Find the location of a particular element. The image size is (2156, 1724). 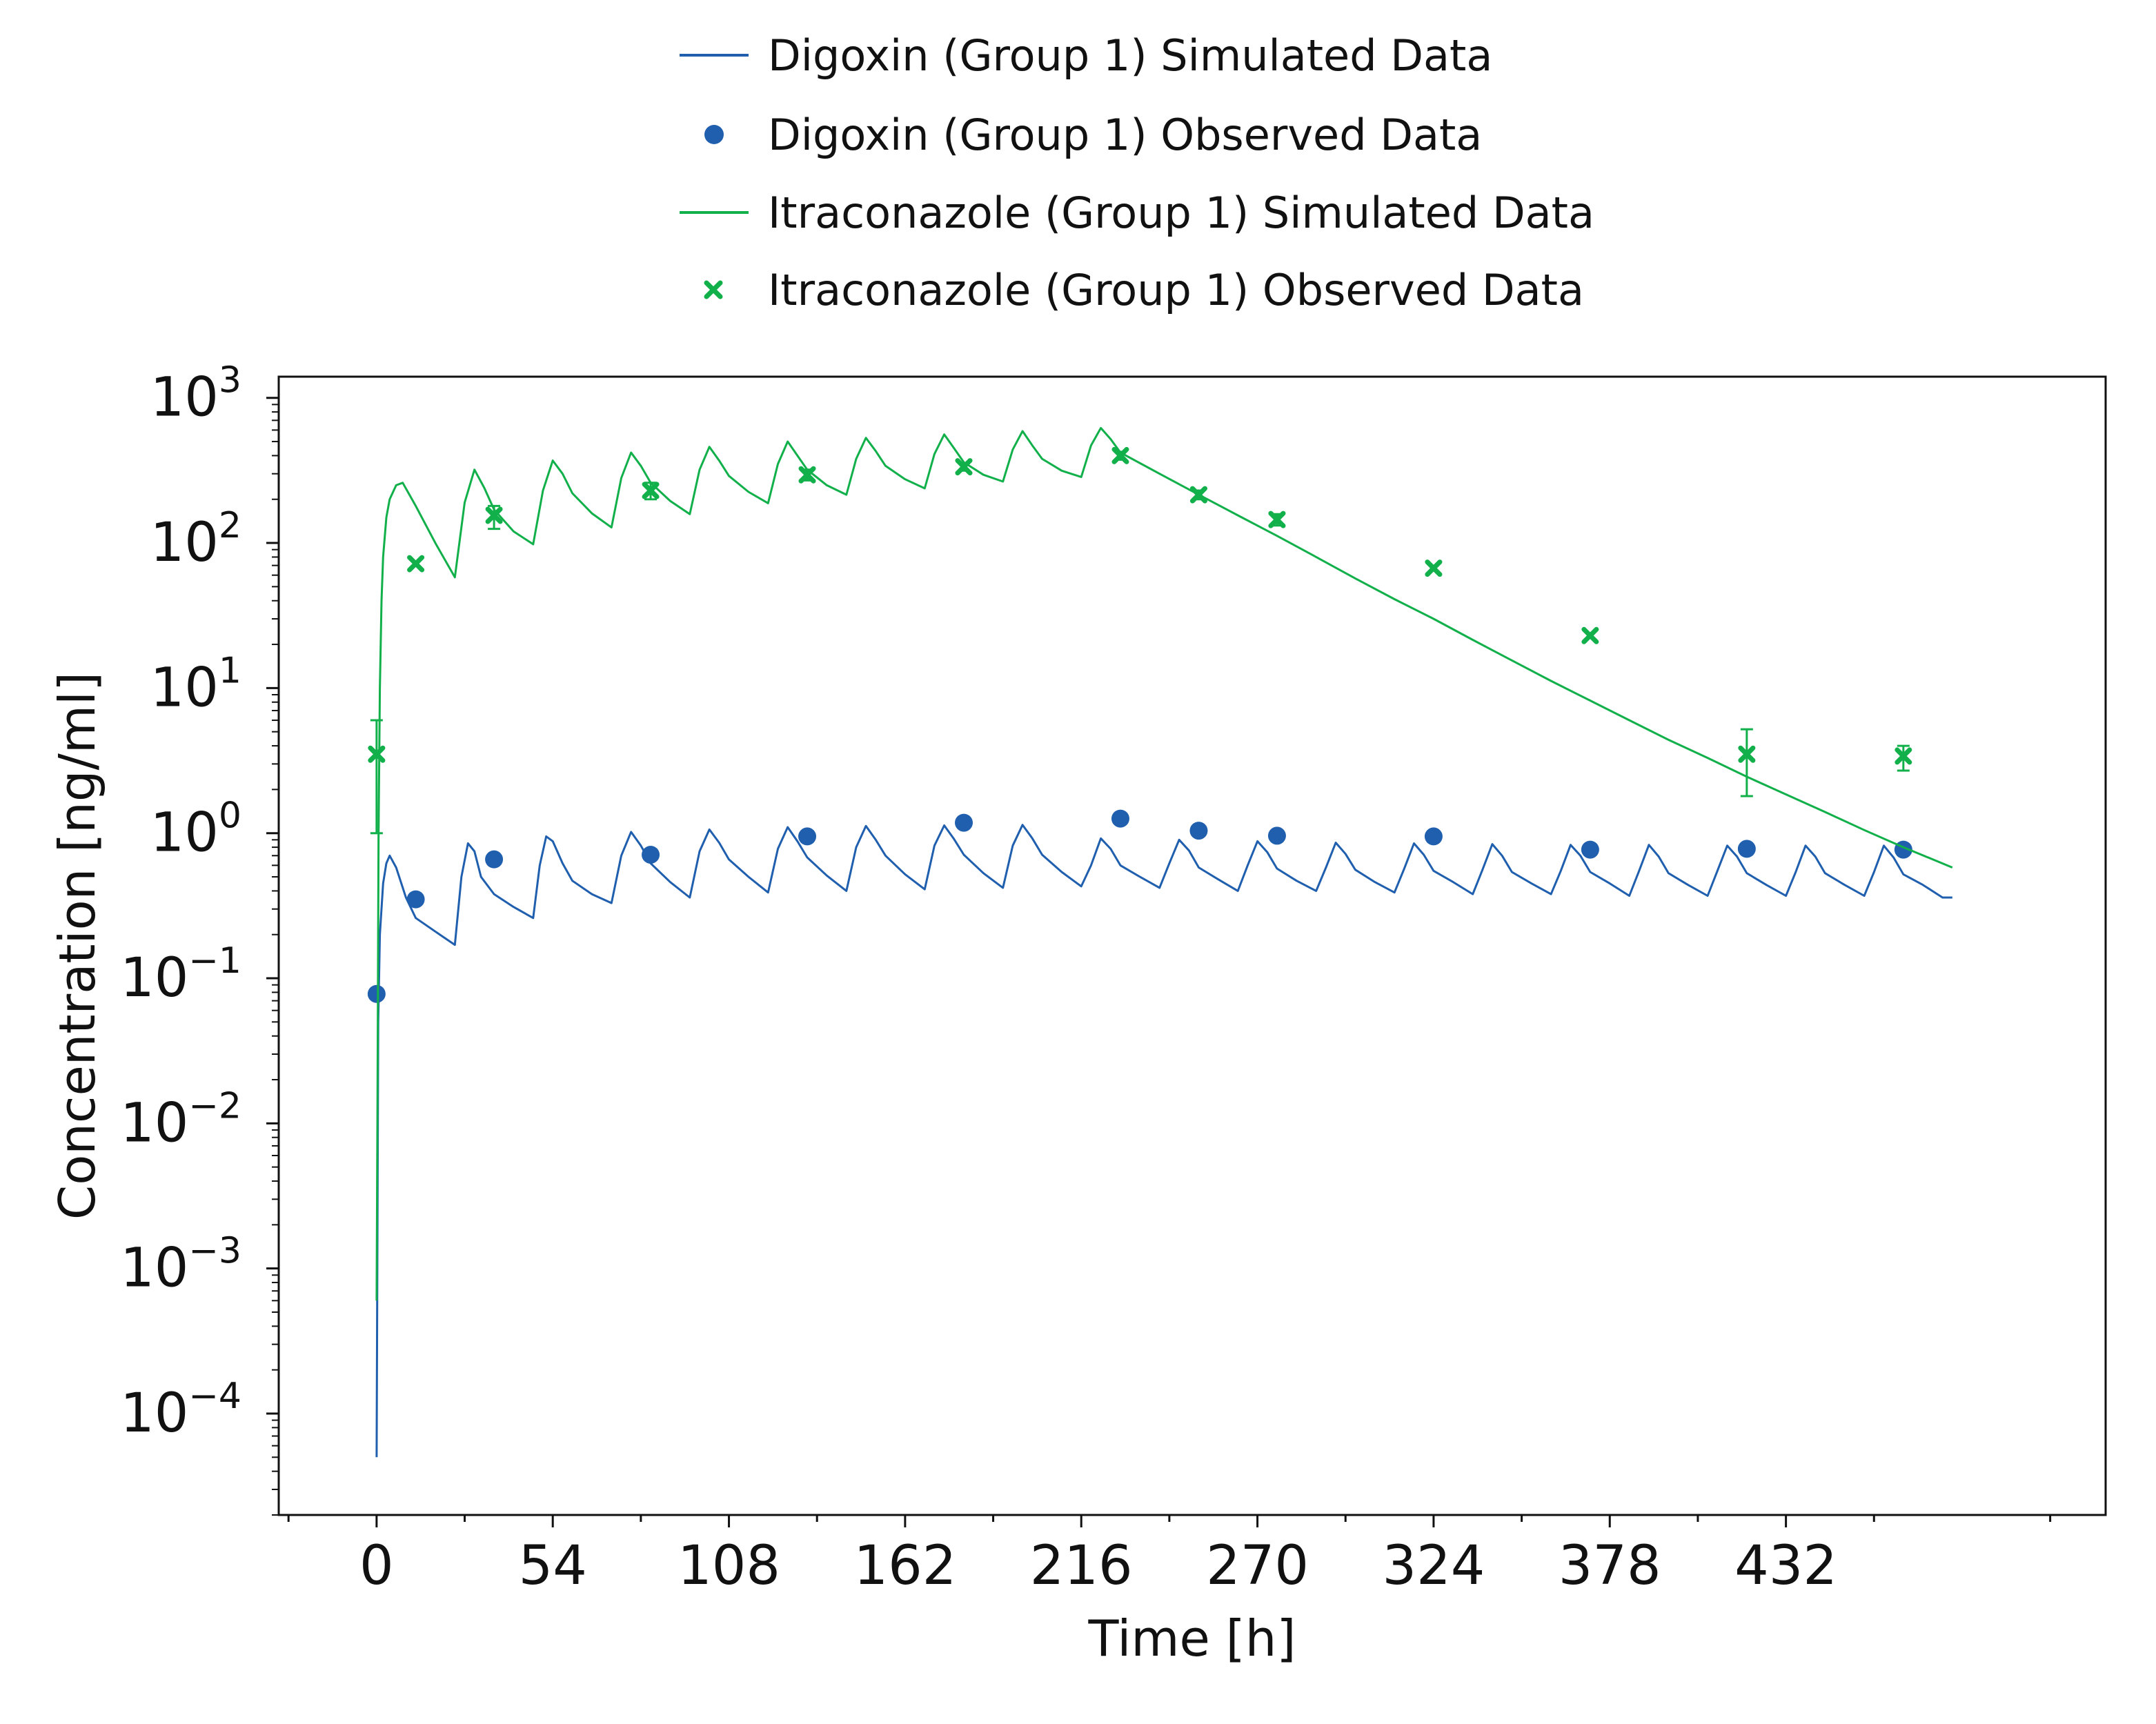

x-tick-label: 162 is located at coordinates (904, 1566).